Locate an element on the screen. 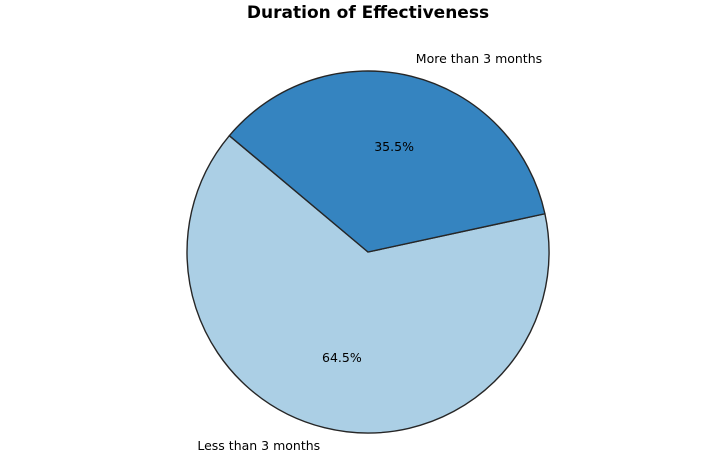  percent-label-more-than-3-months: 35.5% is located at coordinates (394, 146).